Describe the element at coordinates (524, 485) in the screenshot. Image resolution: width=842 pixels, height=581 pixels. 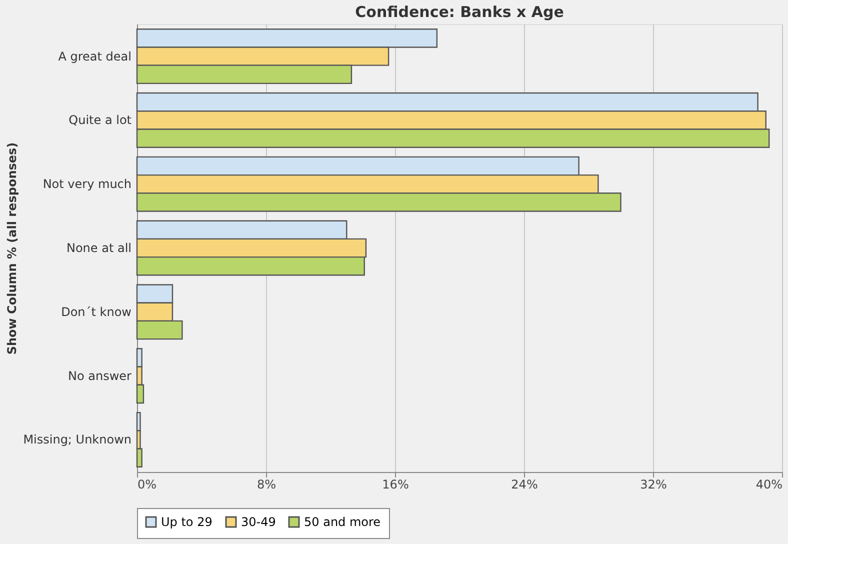
I see `x-tick-label: 24%` at that location.